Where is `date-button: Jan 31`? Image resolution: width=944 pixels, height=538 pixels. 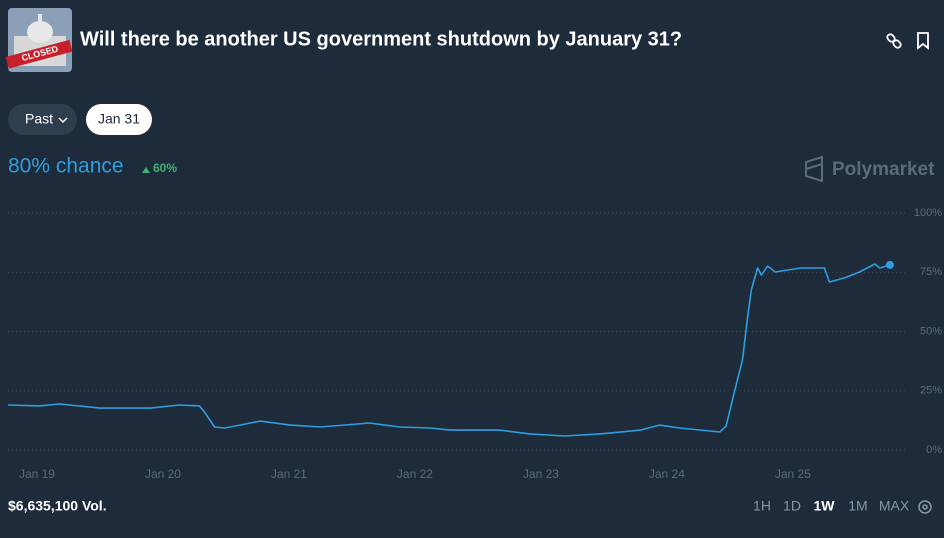 date-button: Jan 31 is located at coordinates (119, 119).